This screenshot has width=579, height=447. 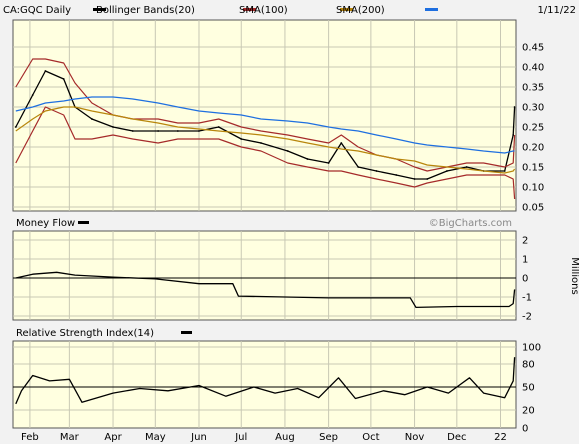 I want to click on price-y-tick-label: 0.45, so click(x=533, y=48).